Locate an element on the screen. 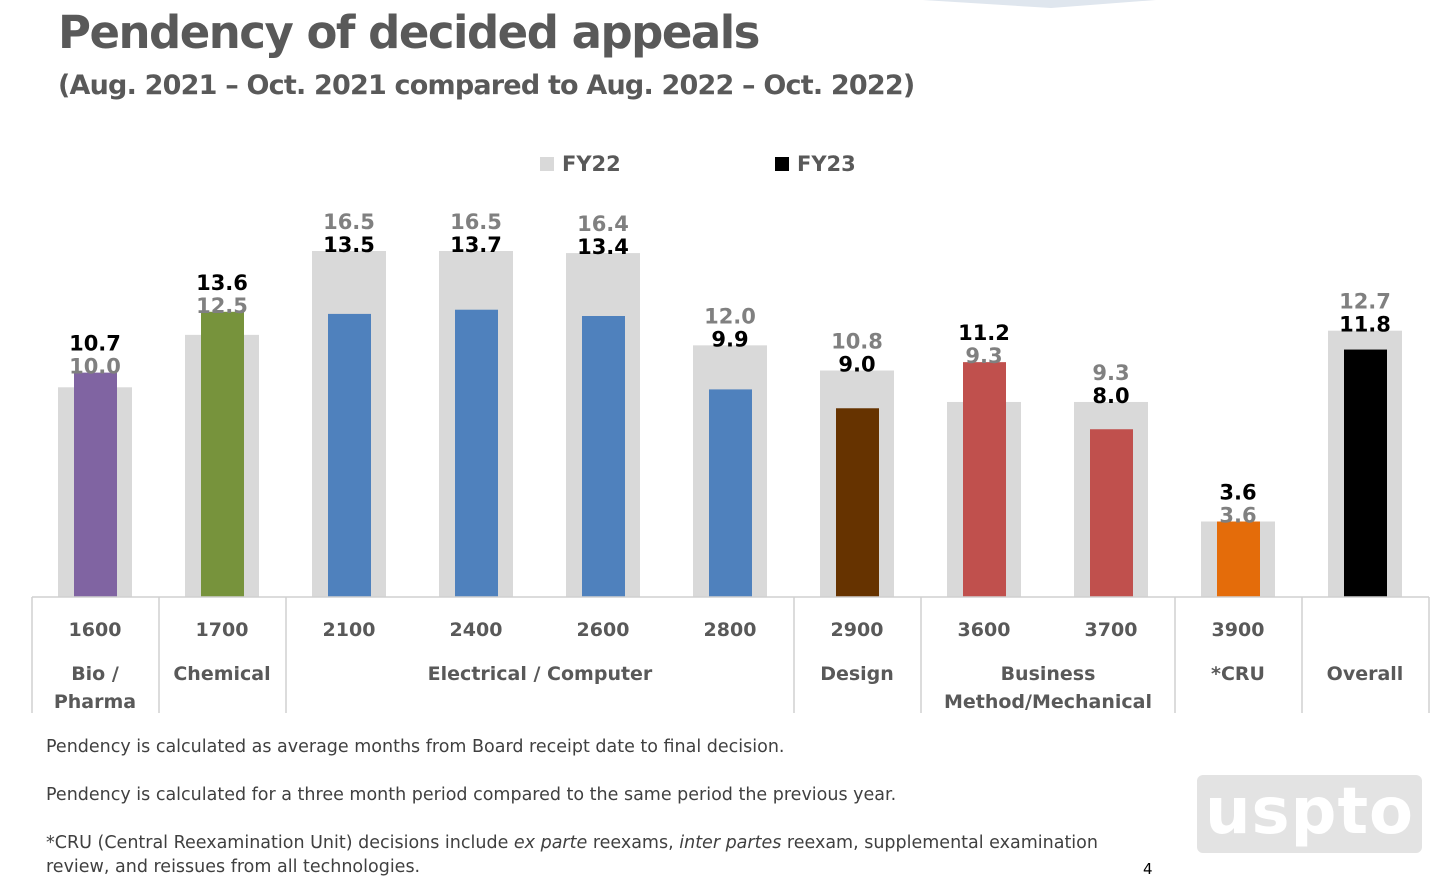  bar-fy23-Overall is located at coordinates (1365, 473).